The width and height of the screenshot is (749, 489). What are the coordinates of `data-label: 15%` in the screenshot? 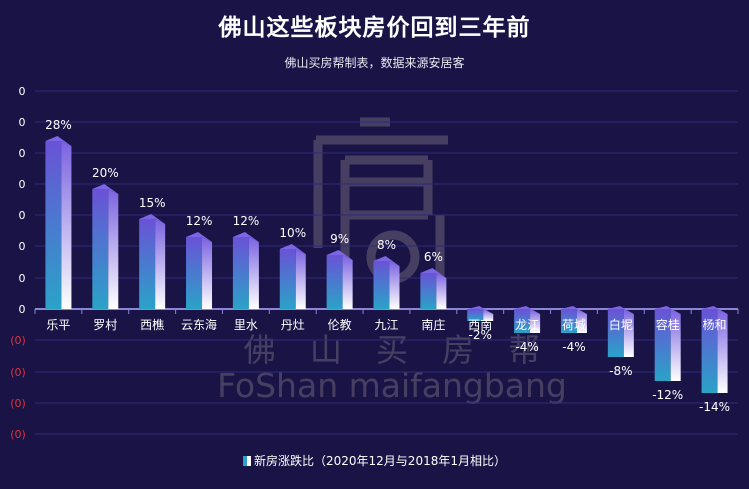 It's located at (152, 203).